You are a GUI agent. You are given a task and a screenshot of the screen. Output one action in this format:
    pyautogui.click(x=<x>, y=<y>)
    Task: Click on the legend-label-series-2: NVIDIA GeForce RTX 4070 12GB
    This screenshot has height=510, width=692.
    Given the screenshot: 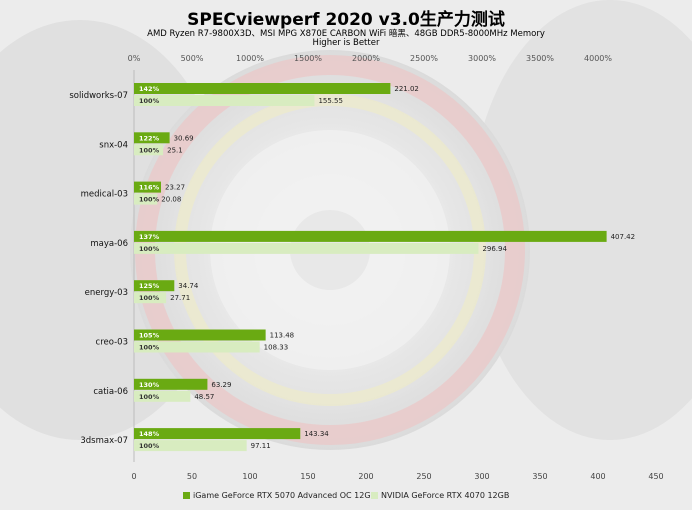 What is the action you would take?
    pyautogui.click(x=445, y=495)
    